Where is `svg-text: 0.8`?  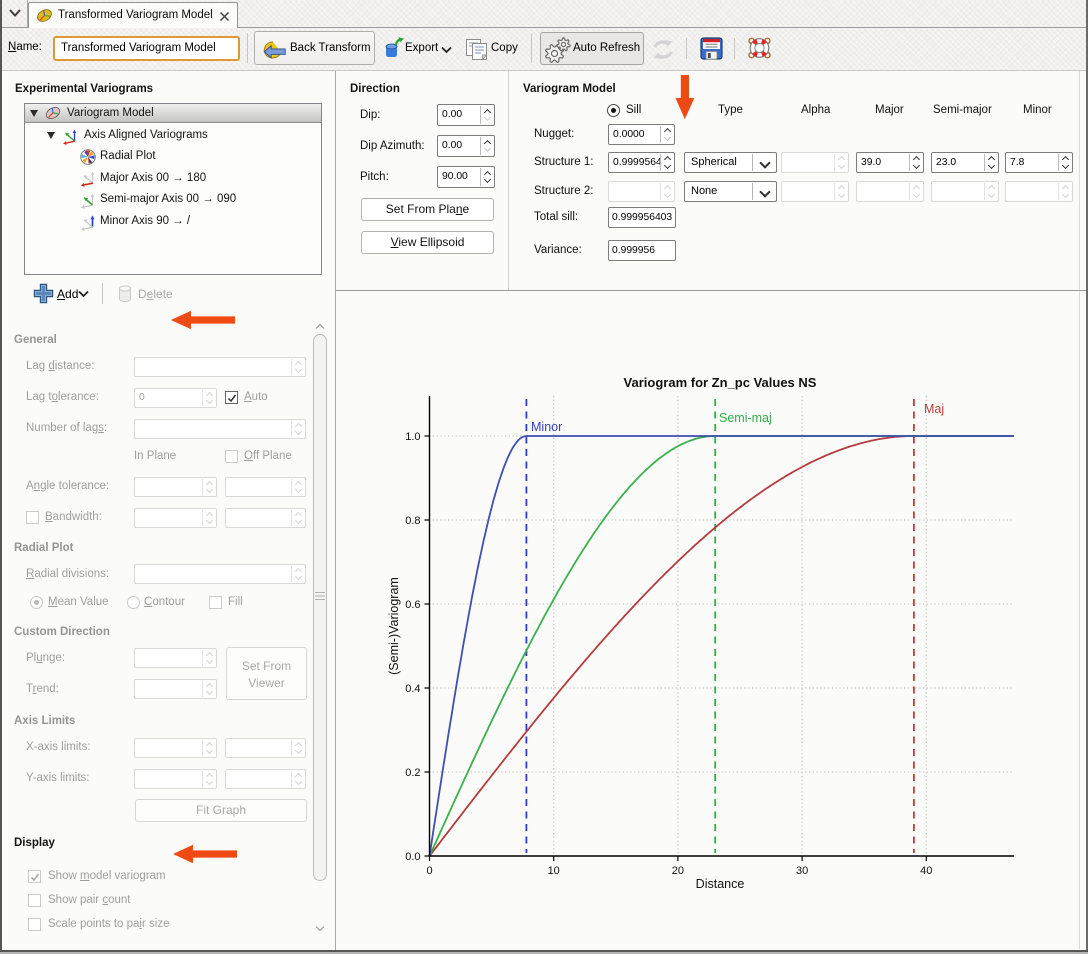 svg-text: 0.8 is located at coordinates (412, 521).